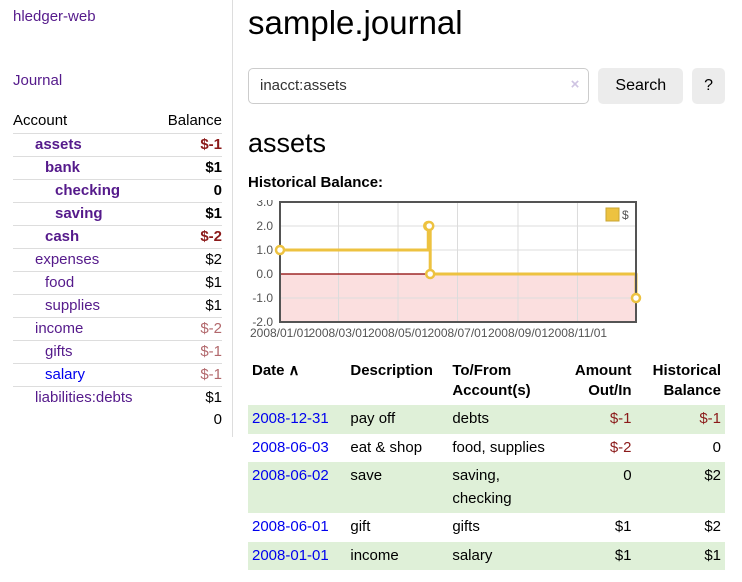  Describe the element at coordinates (518, 333) in the screenshot. I see `x-axis-tick-label: 2008/09/01` at that location.